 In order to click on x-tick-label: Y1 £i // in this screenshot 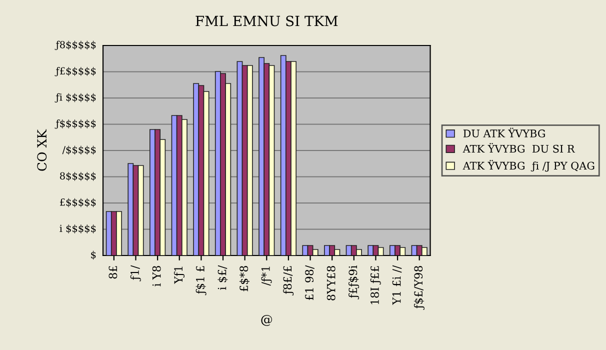, I will do `click(397, 285)`.